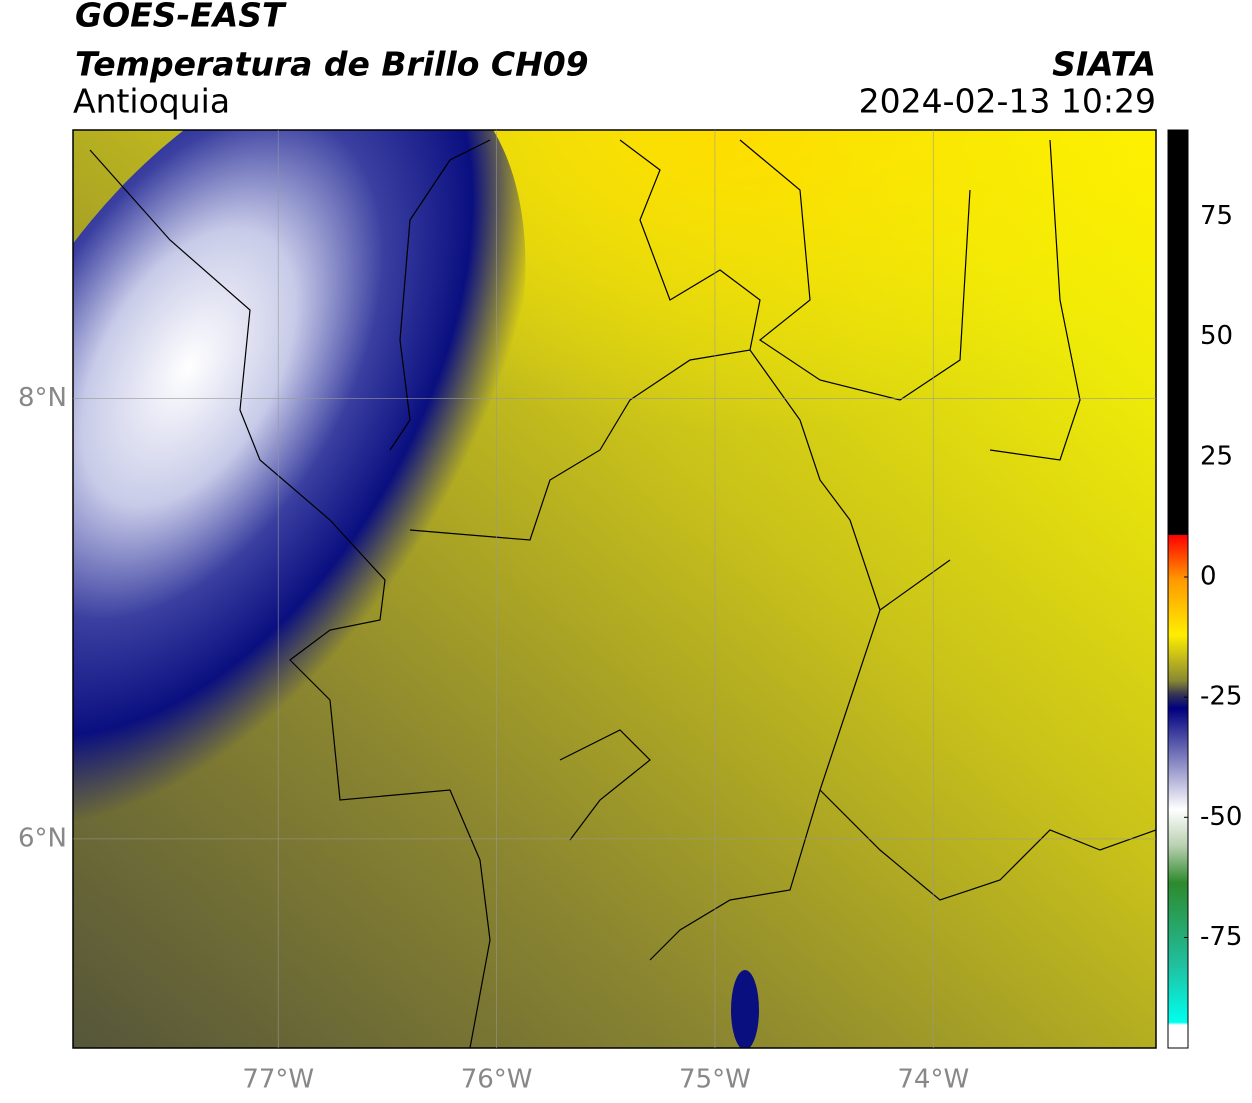 The width and height of the screenshot is (1252, 1103). Describe the element at coordinates (1216, 216) in the screenshot. I see `colorbar-tick-label: 75` at that location.